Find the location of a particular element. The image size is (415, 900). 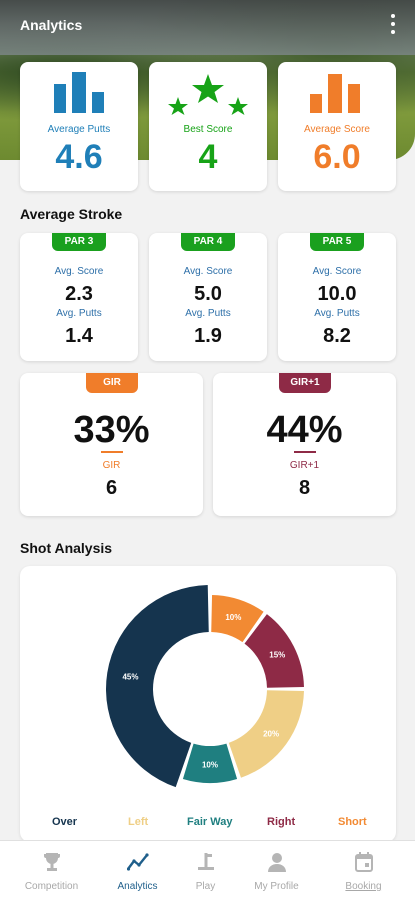

gir-plus-1-divider is located at coordinates (305, 452).